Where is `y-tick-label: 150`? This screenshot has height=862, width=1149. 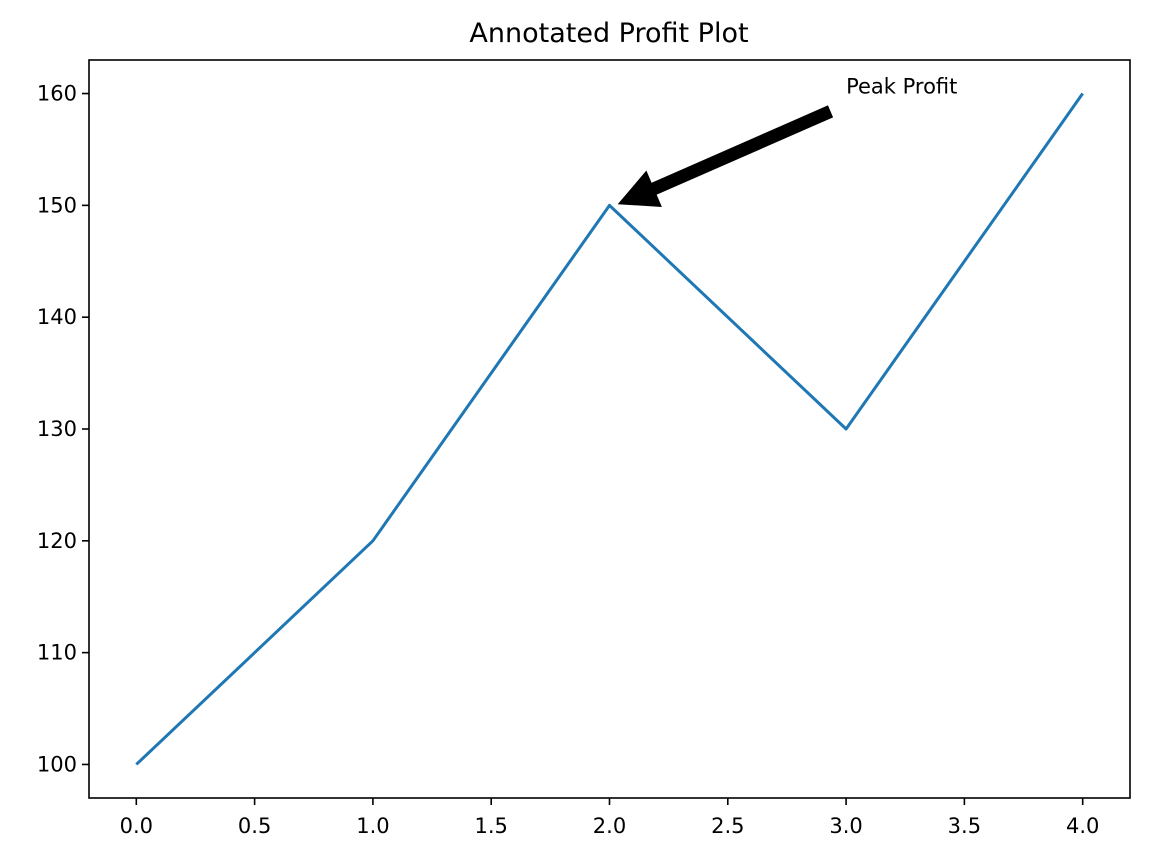
y-tick-label: 150 is located at coordinates (57, 205).